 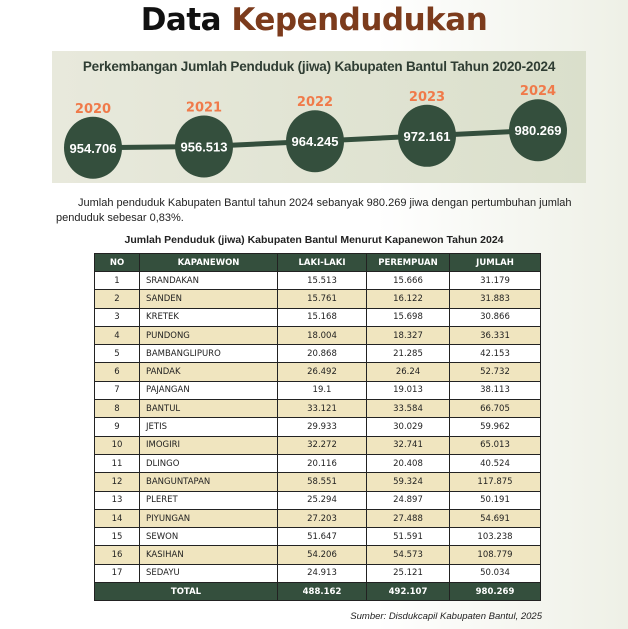 What do you see at coordinates (186, 592) in the screenshot?
I see `total-label: TOTAL` at bounding box center [186, 592].